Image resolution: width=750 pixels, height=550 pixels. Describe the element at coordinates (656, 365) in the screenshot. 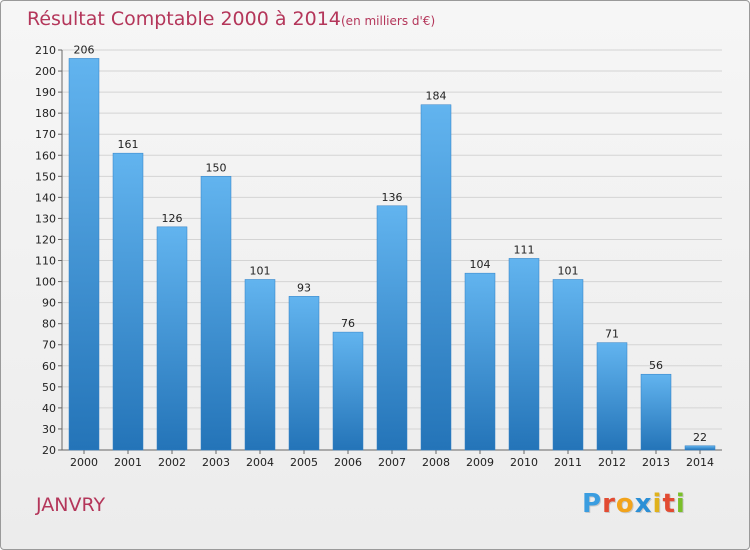

I see `bar-value-label: 56` at that location.